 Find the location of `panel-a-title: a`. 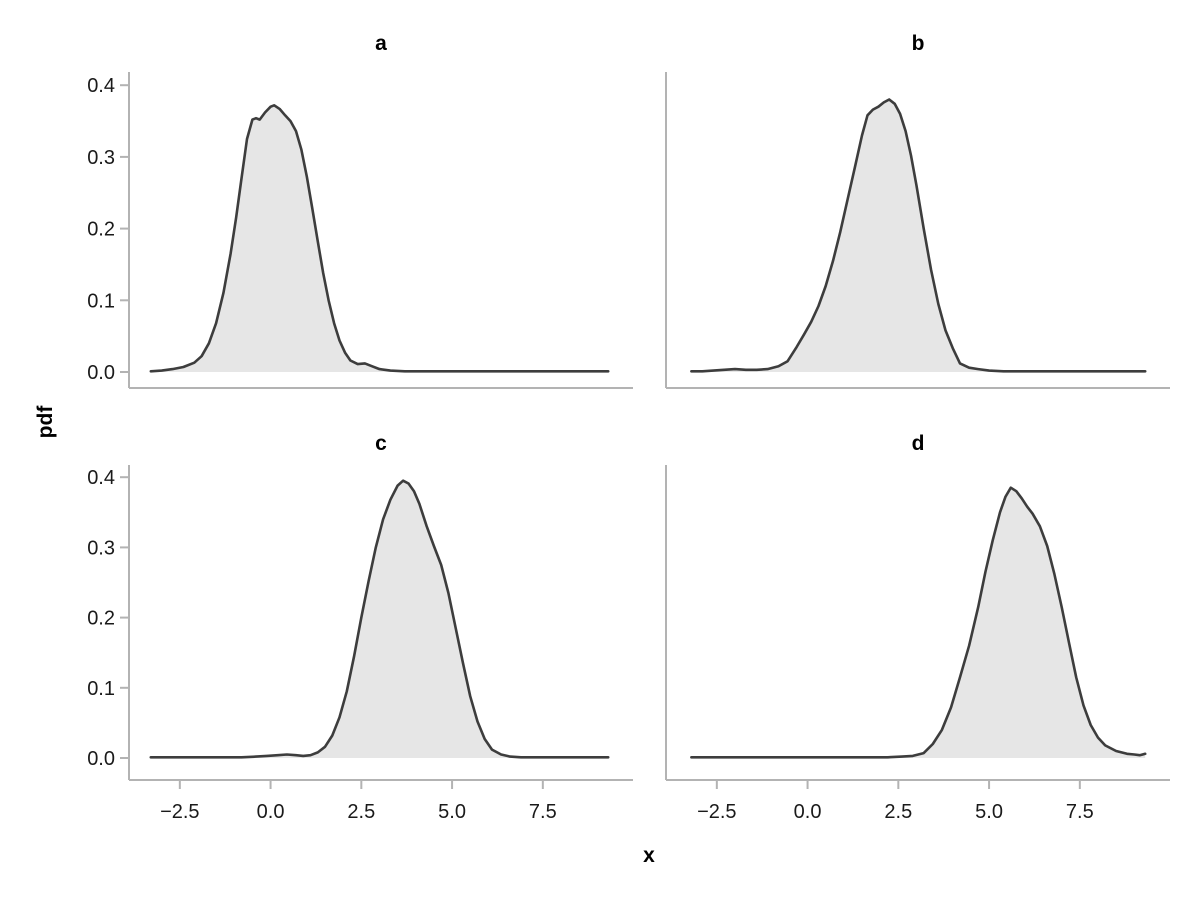

panel-a-title: a is located at coordinates (381, 43).